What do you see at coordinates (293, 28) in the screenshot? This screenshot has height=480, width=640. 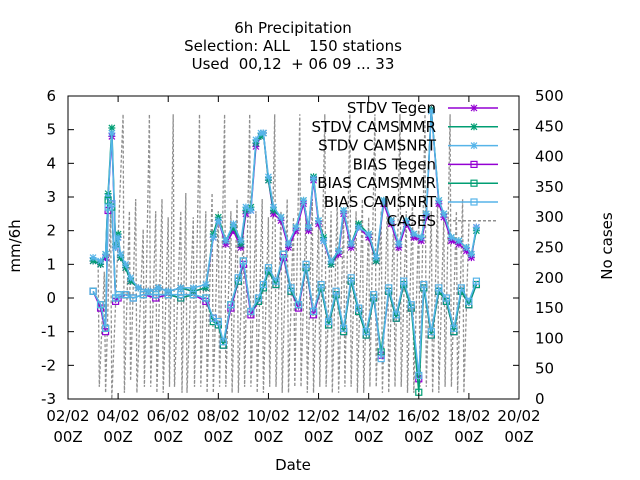 I see `title-line: 6h Precipitation` at bounding box center [293, 28].